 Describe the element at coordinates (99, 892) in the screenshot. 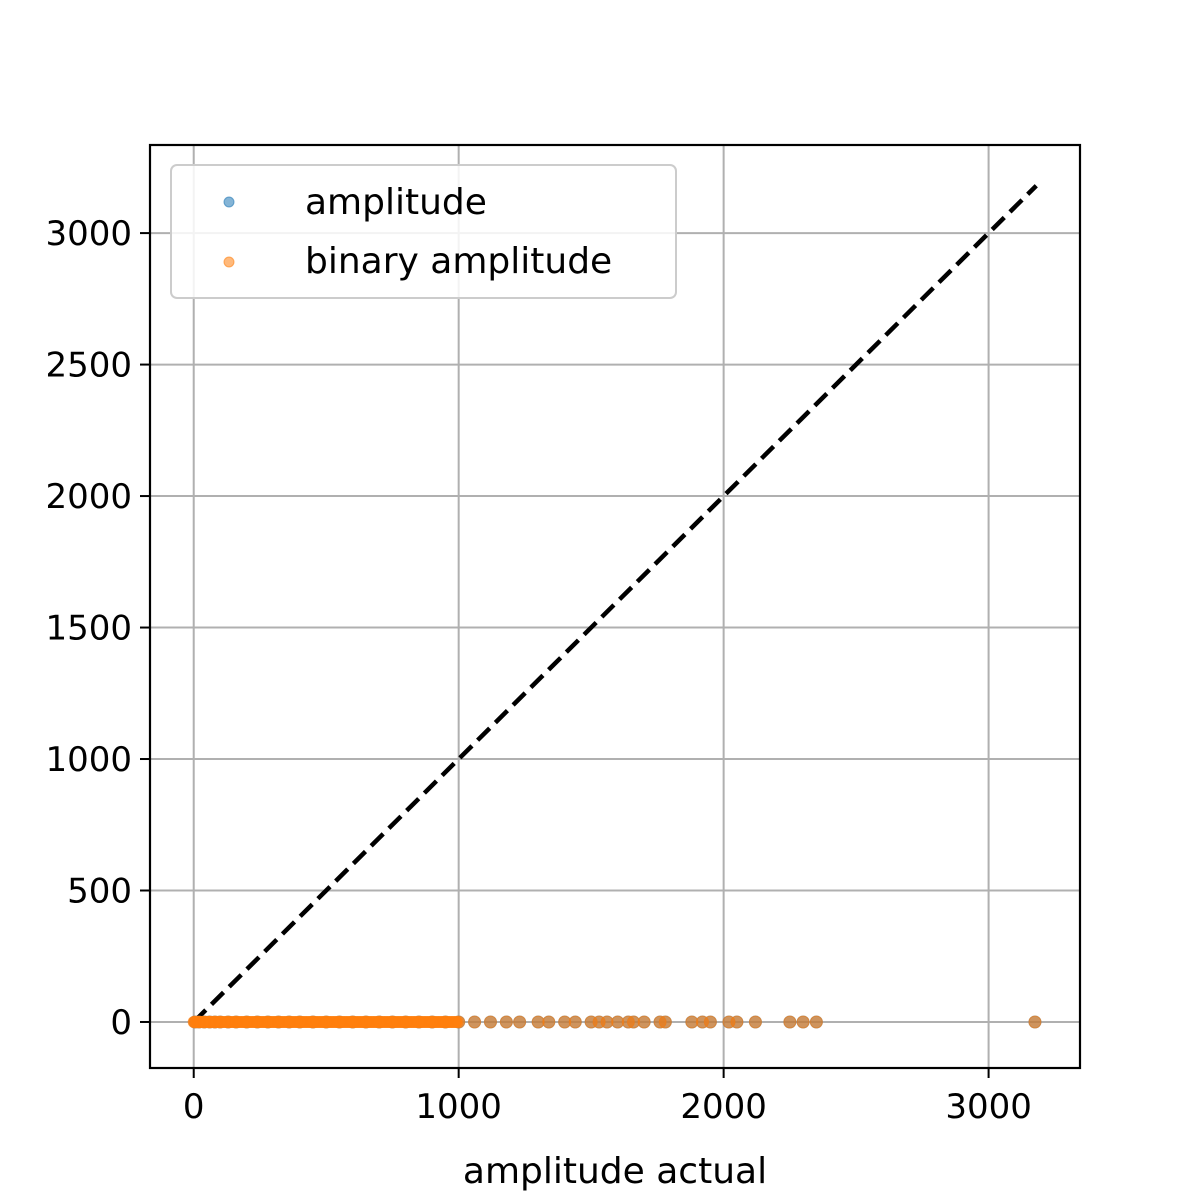

I see `y-tick-label: 500` at that location.